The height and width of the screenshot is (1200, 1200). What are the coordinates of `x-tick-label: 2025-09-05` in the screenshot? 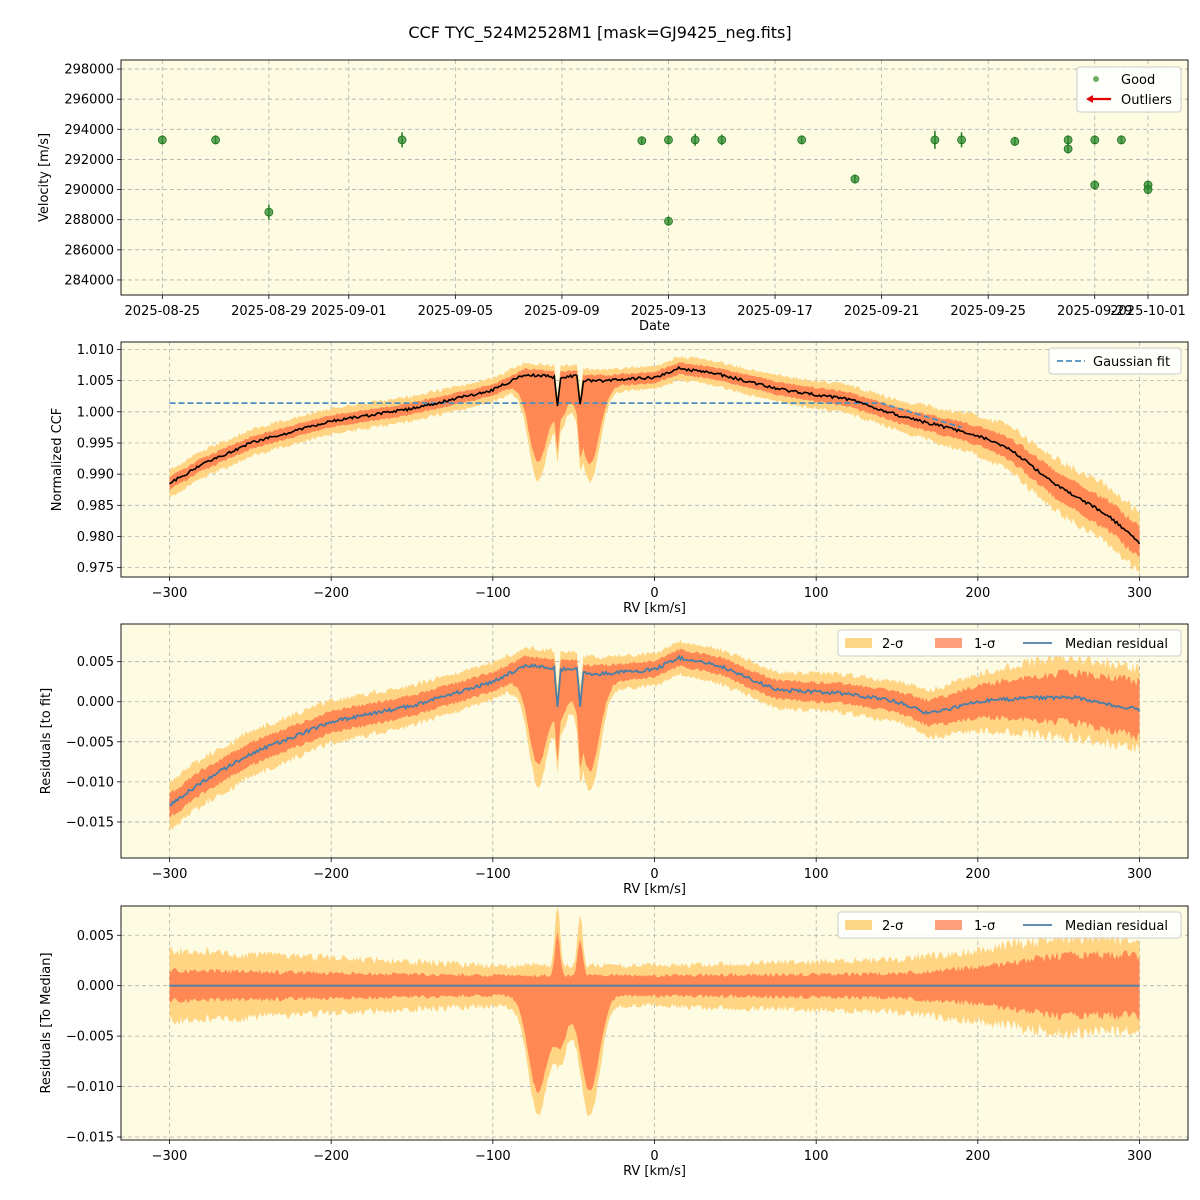 It's located at (456, 311).